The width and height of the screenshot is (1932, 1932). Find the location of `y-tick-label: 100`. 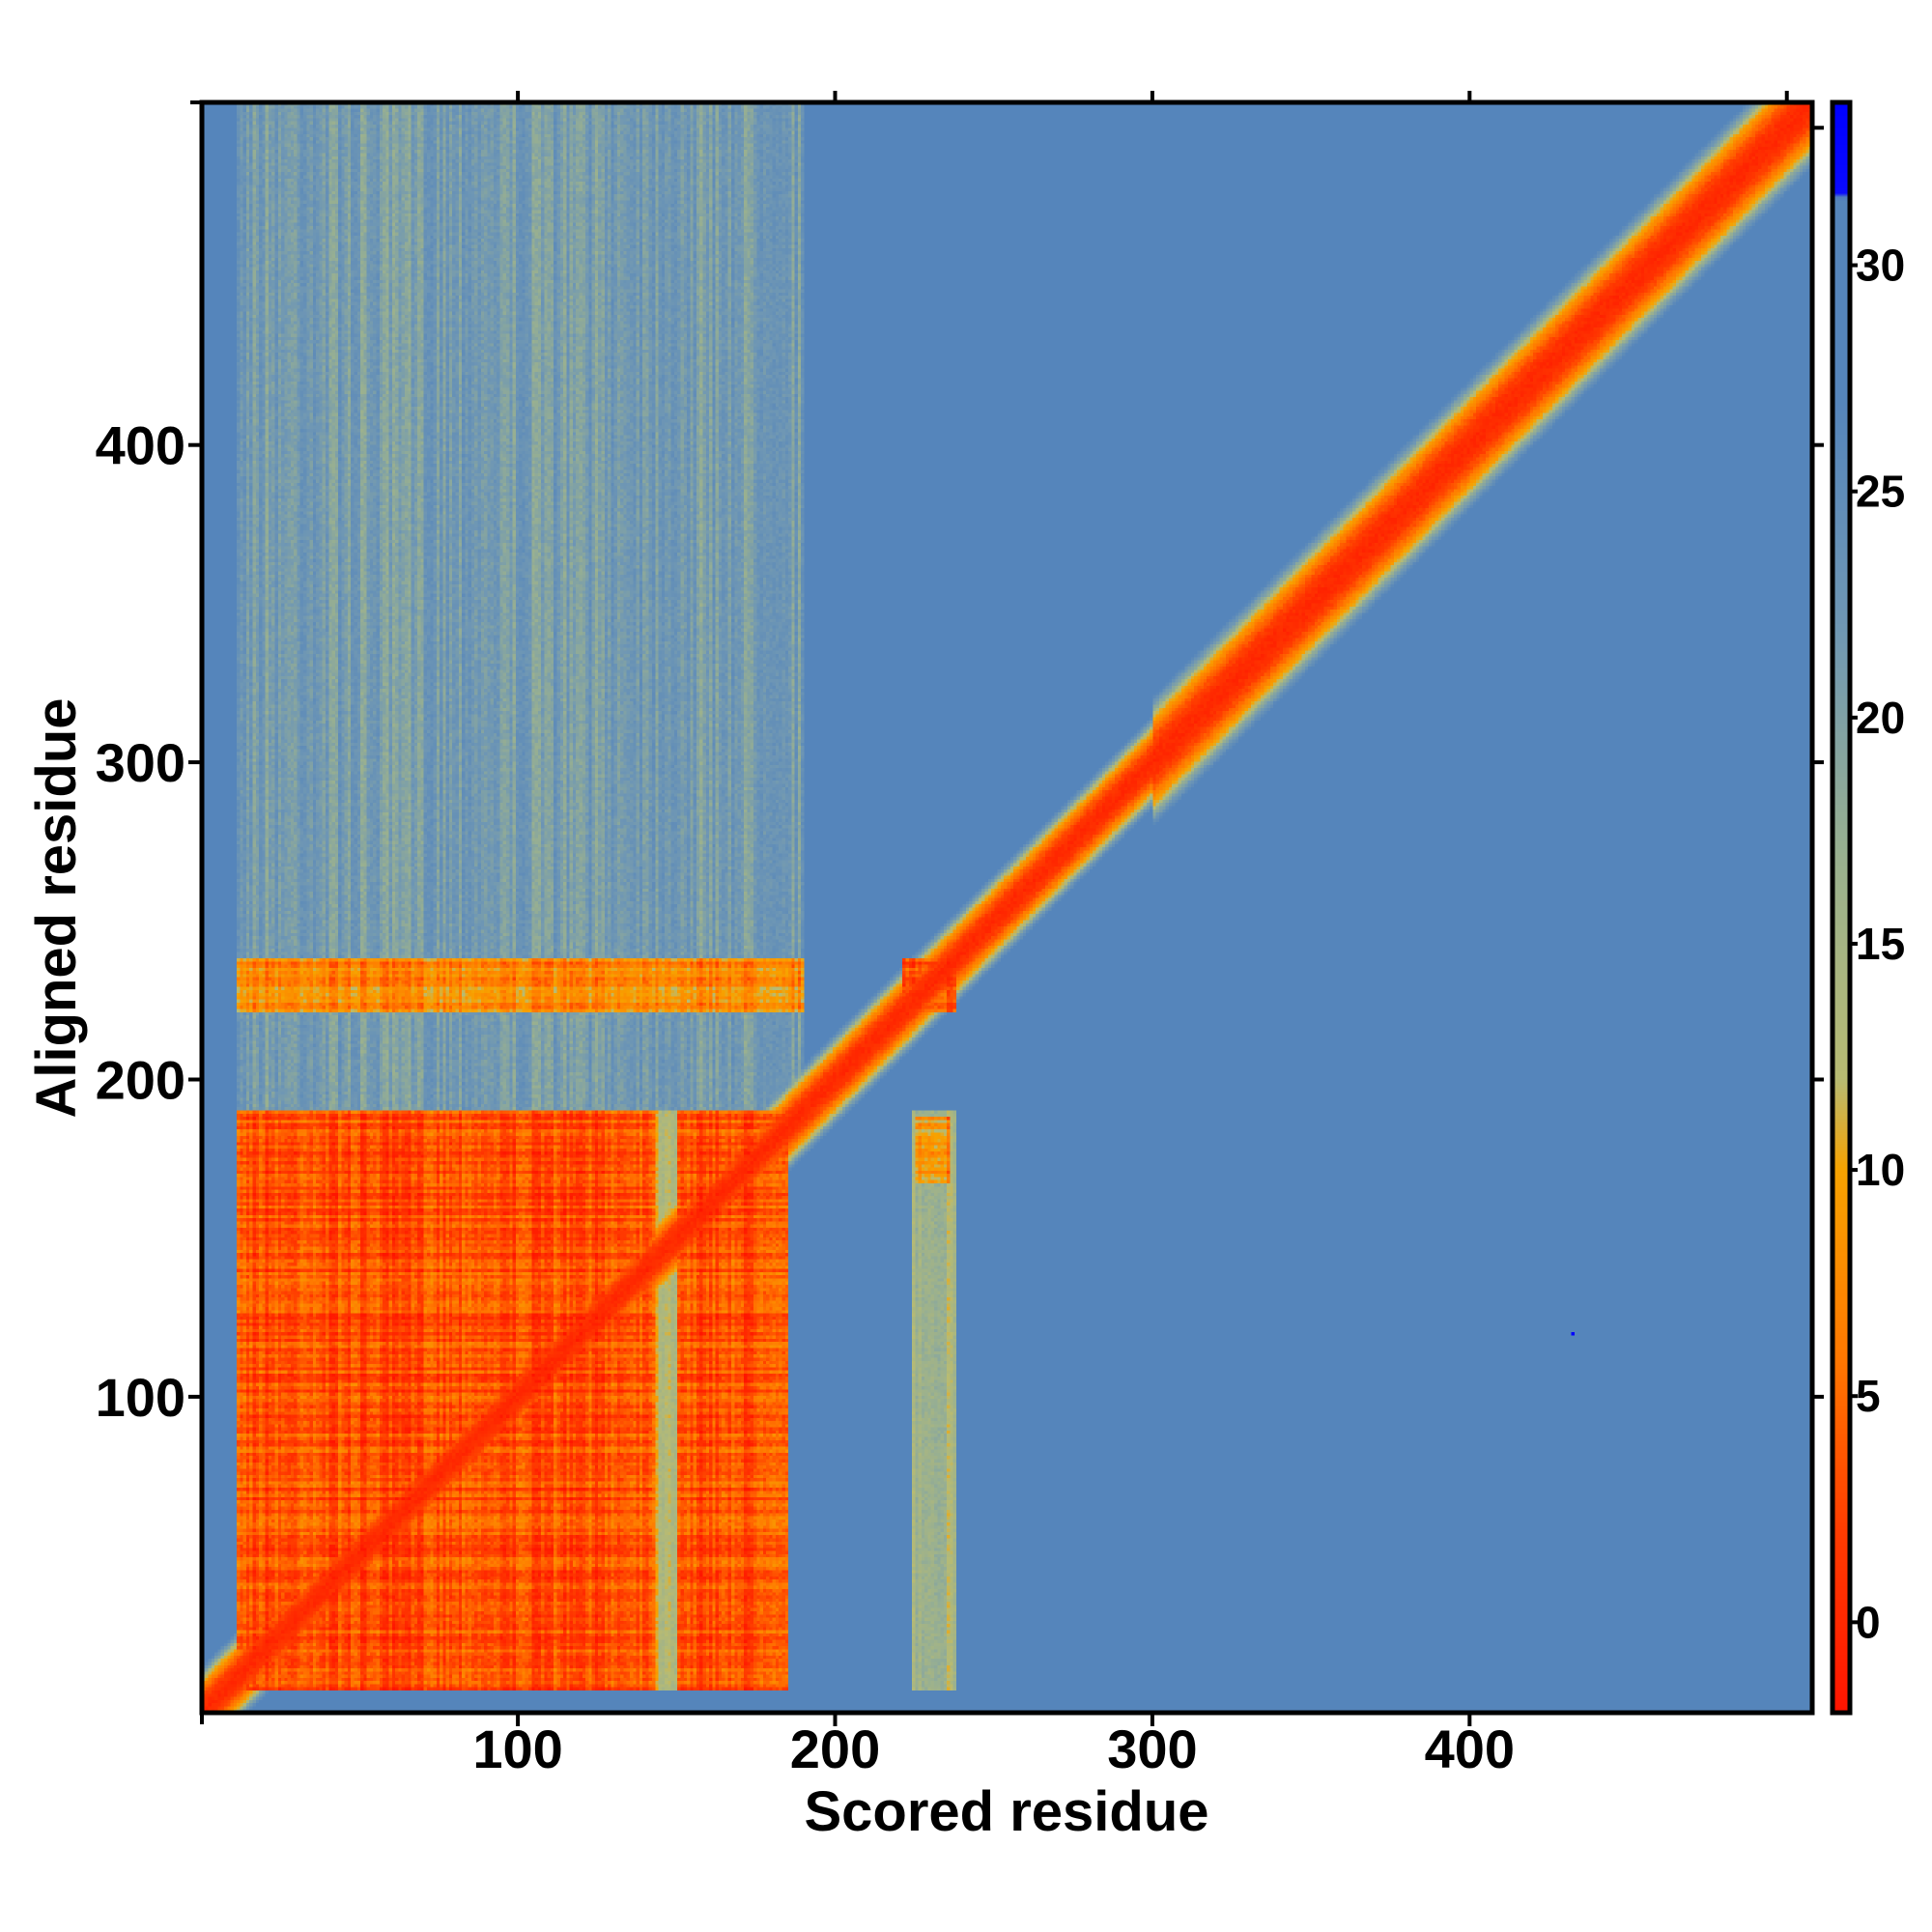

y-tick-label: 100 is located at coordinates (140, 1397).